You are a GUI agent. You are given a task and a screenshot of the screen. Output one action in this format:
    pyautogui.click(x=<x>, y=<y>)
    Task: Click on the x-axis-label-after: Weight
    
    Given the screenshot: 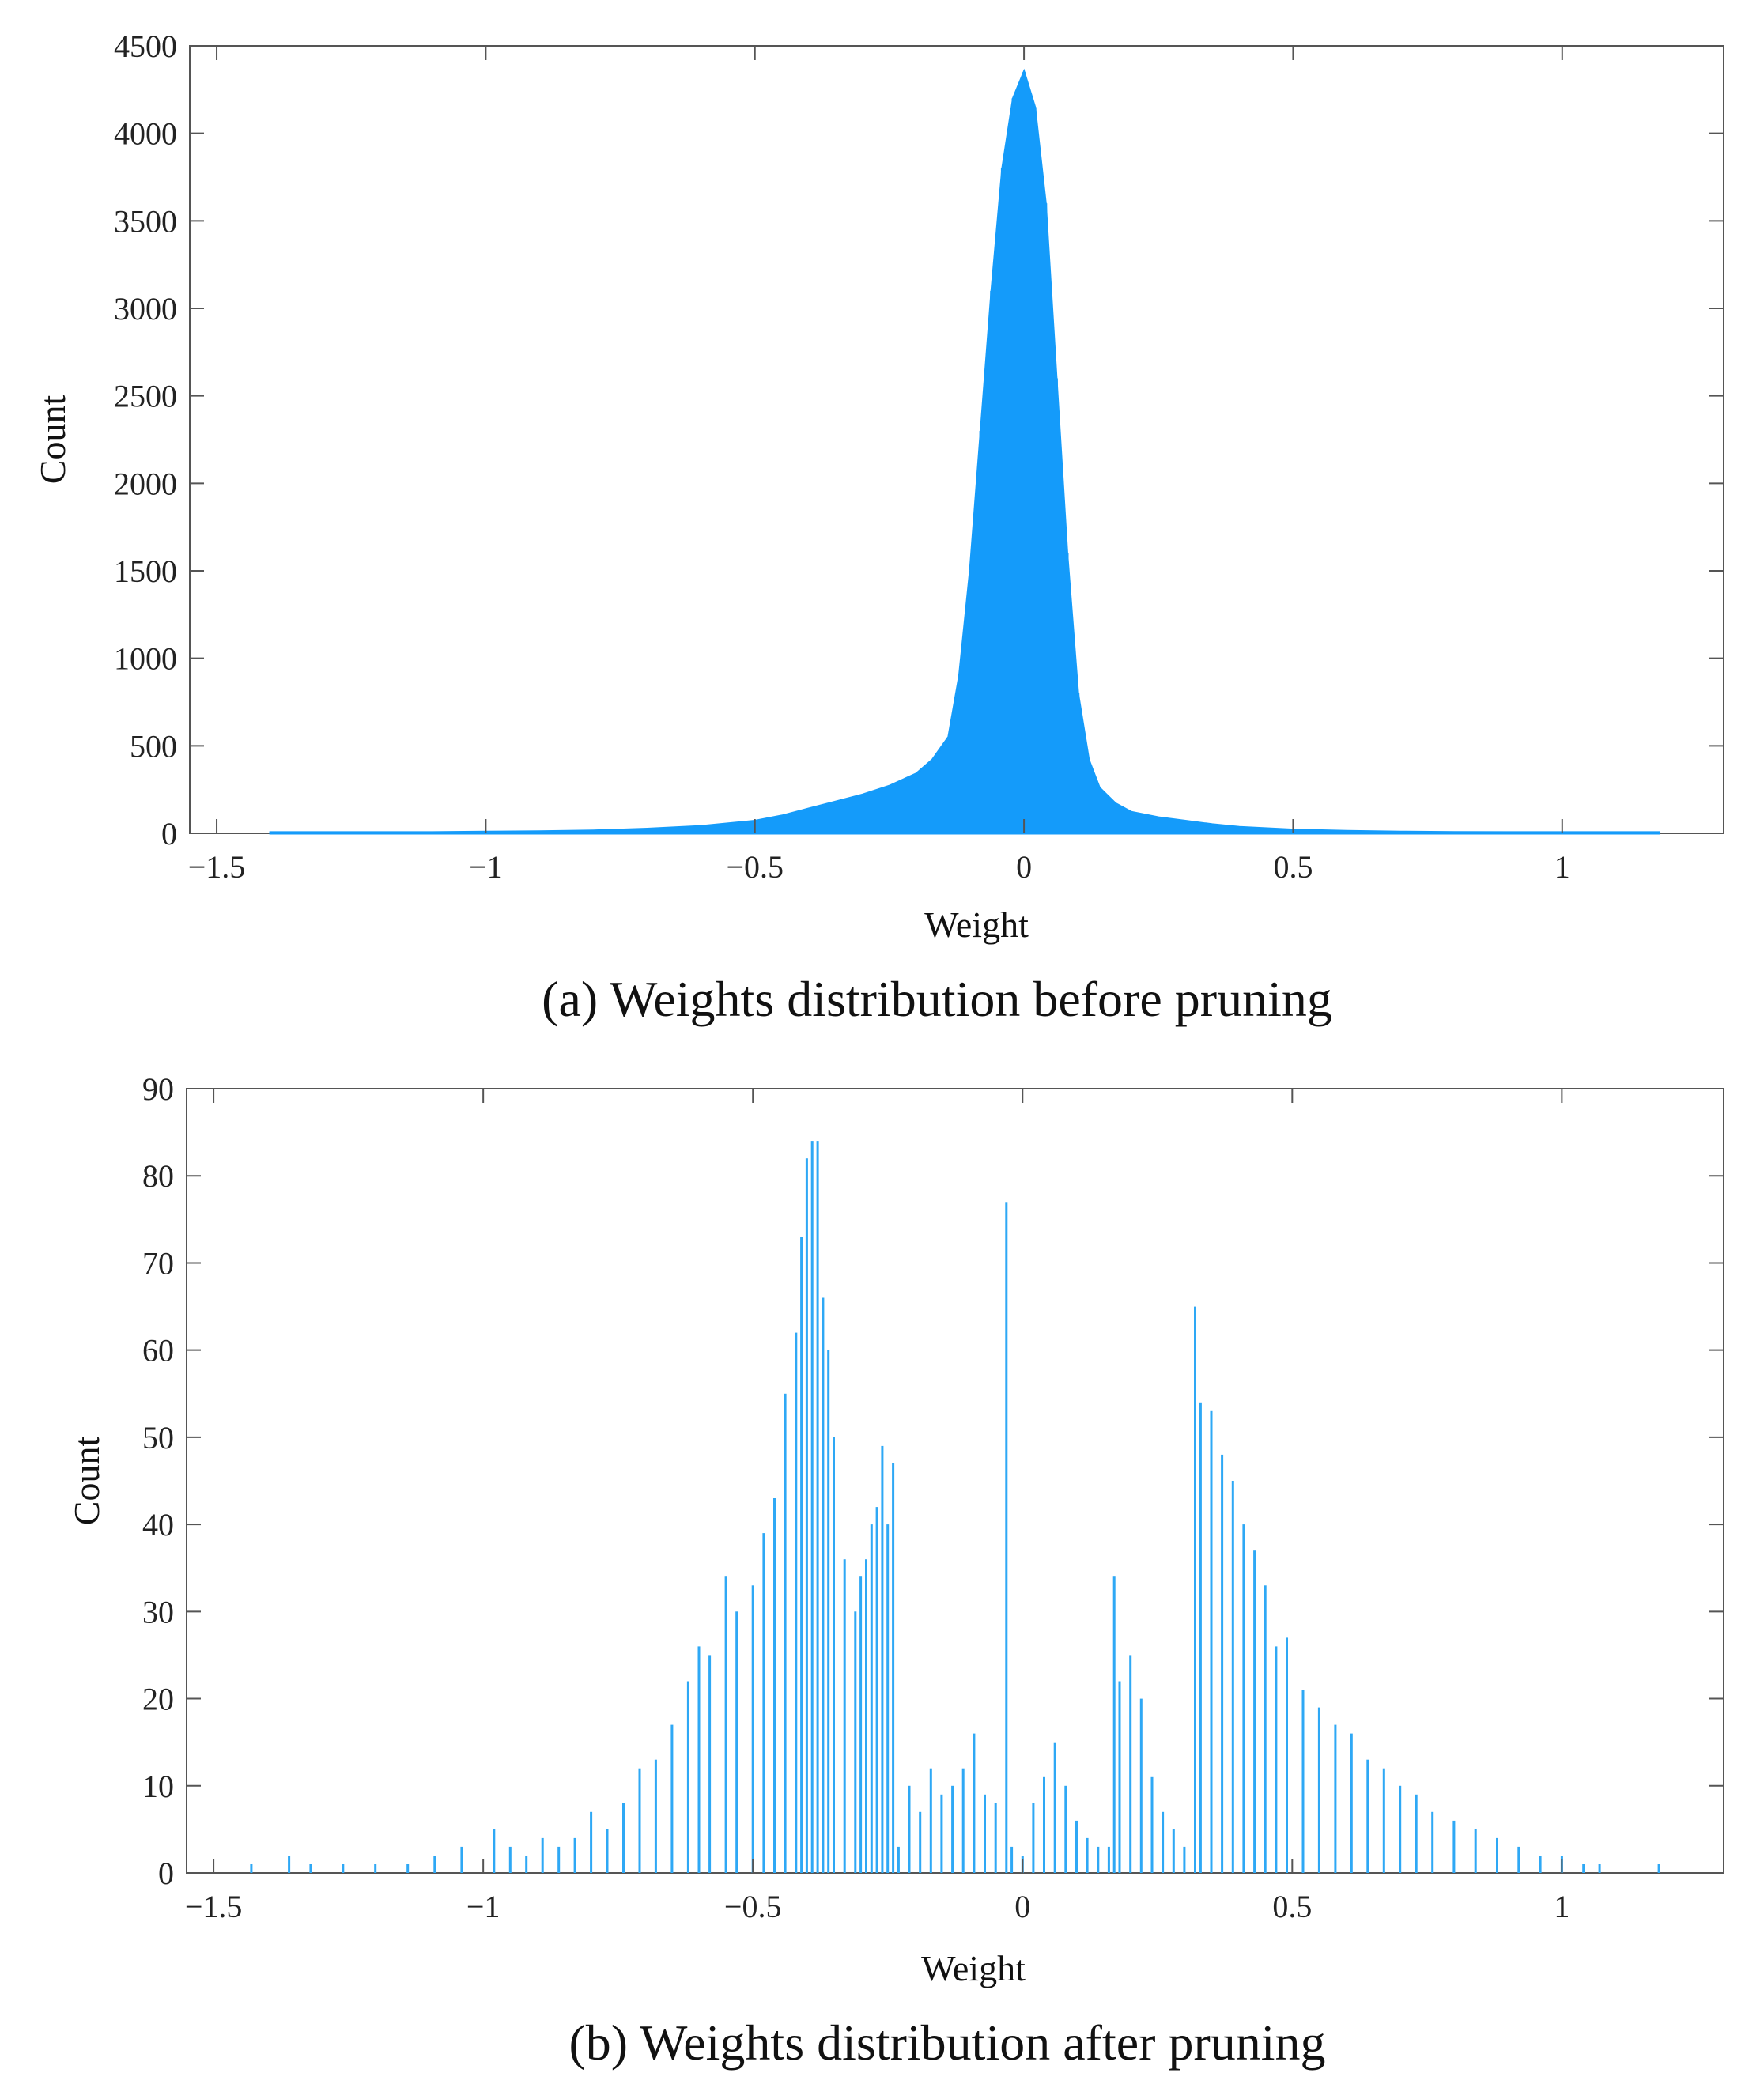 What is the action you would take?
    pyautogui.click(x=974, y=1968)
    